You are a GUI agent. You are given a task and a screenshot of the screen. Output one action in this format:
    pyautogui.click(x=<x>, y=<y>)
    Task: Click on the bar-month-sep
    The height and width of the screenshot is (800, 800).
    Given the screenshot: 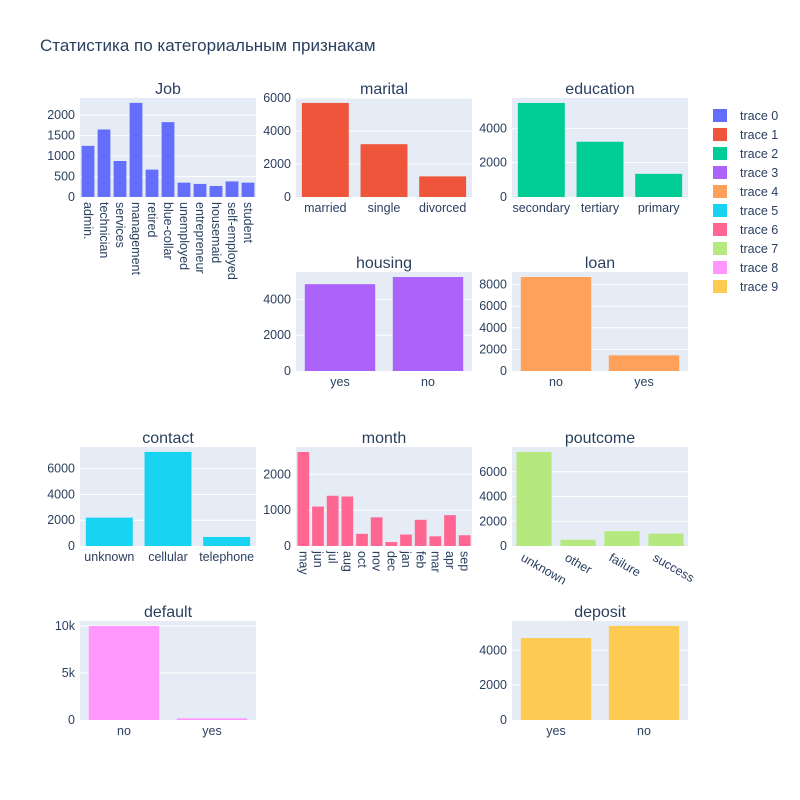 What is the action you would take?
    pyautogui.click(x=464, y=540)
    